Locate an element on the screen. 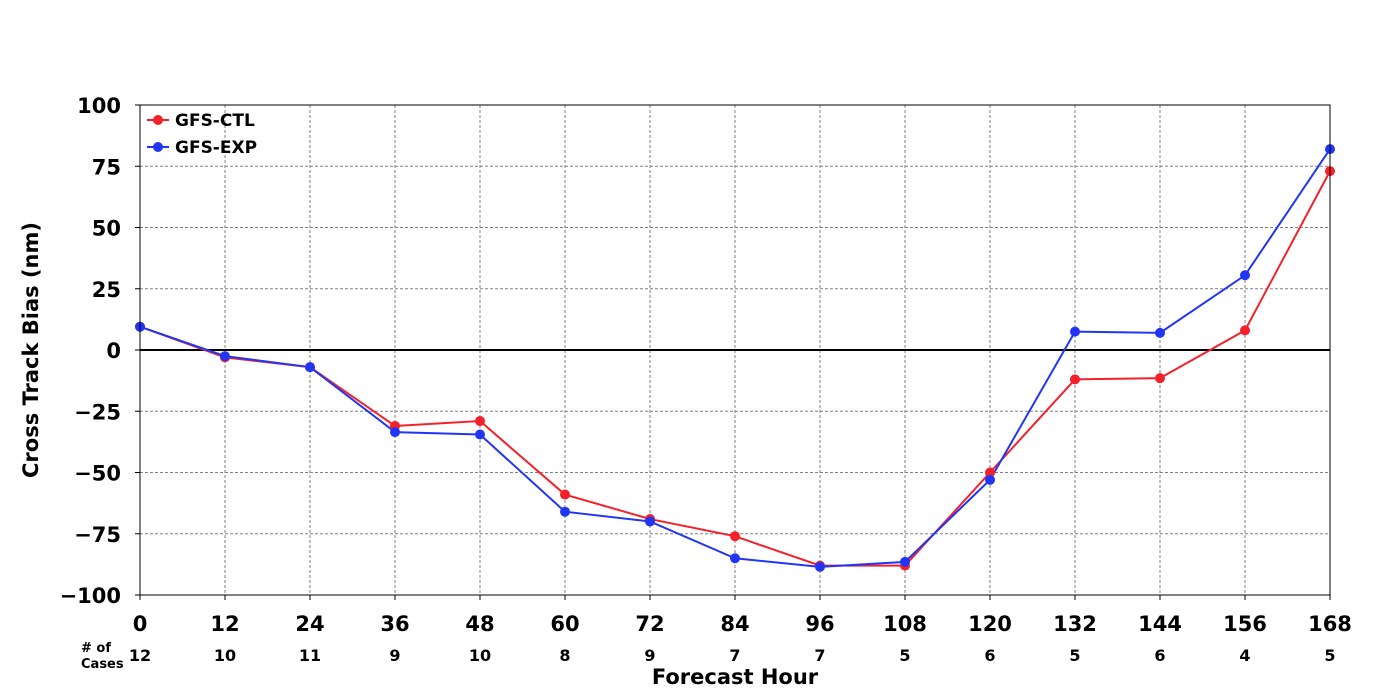  y-tick-label: −75 is located at coordinates (97, 535).